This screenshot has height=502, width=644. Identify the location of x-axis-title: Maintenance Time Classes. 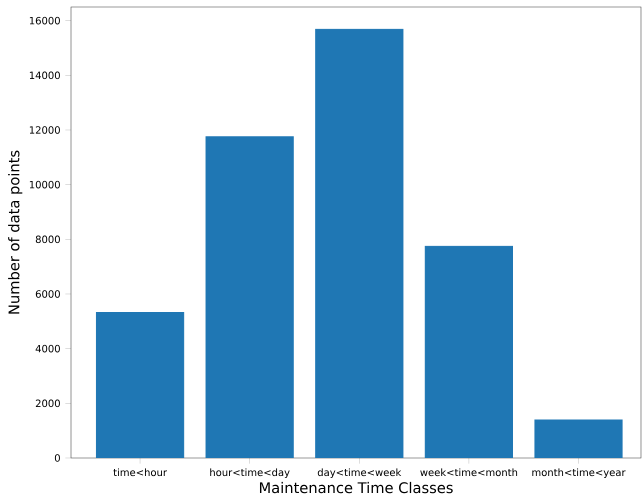
(356, 488).